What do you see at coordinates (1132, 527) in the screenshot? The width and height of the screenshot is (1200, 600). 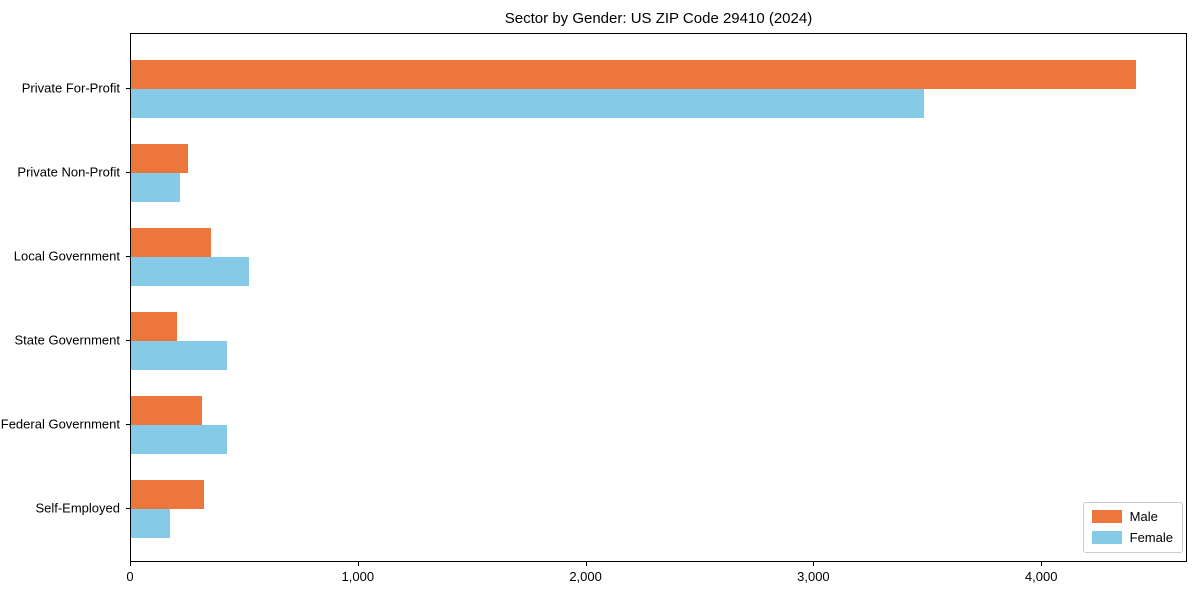 I see `legend: Male Female` at bounding box center [1132, 527].